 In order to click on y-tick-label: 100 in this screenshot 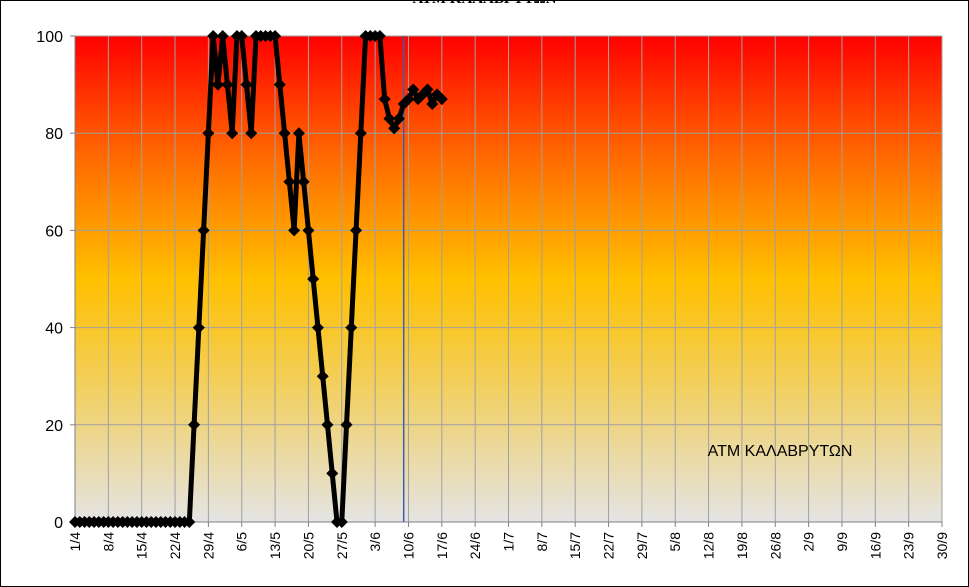, I will do `click(49, 37)`.